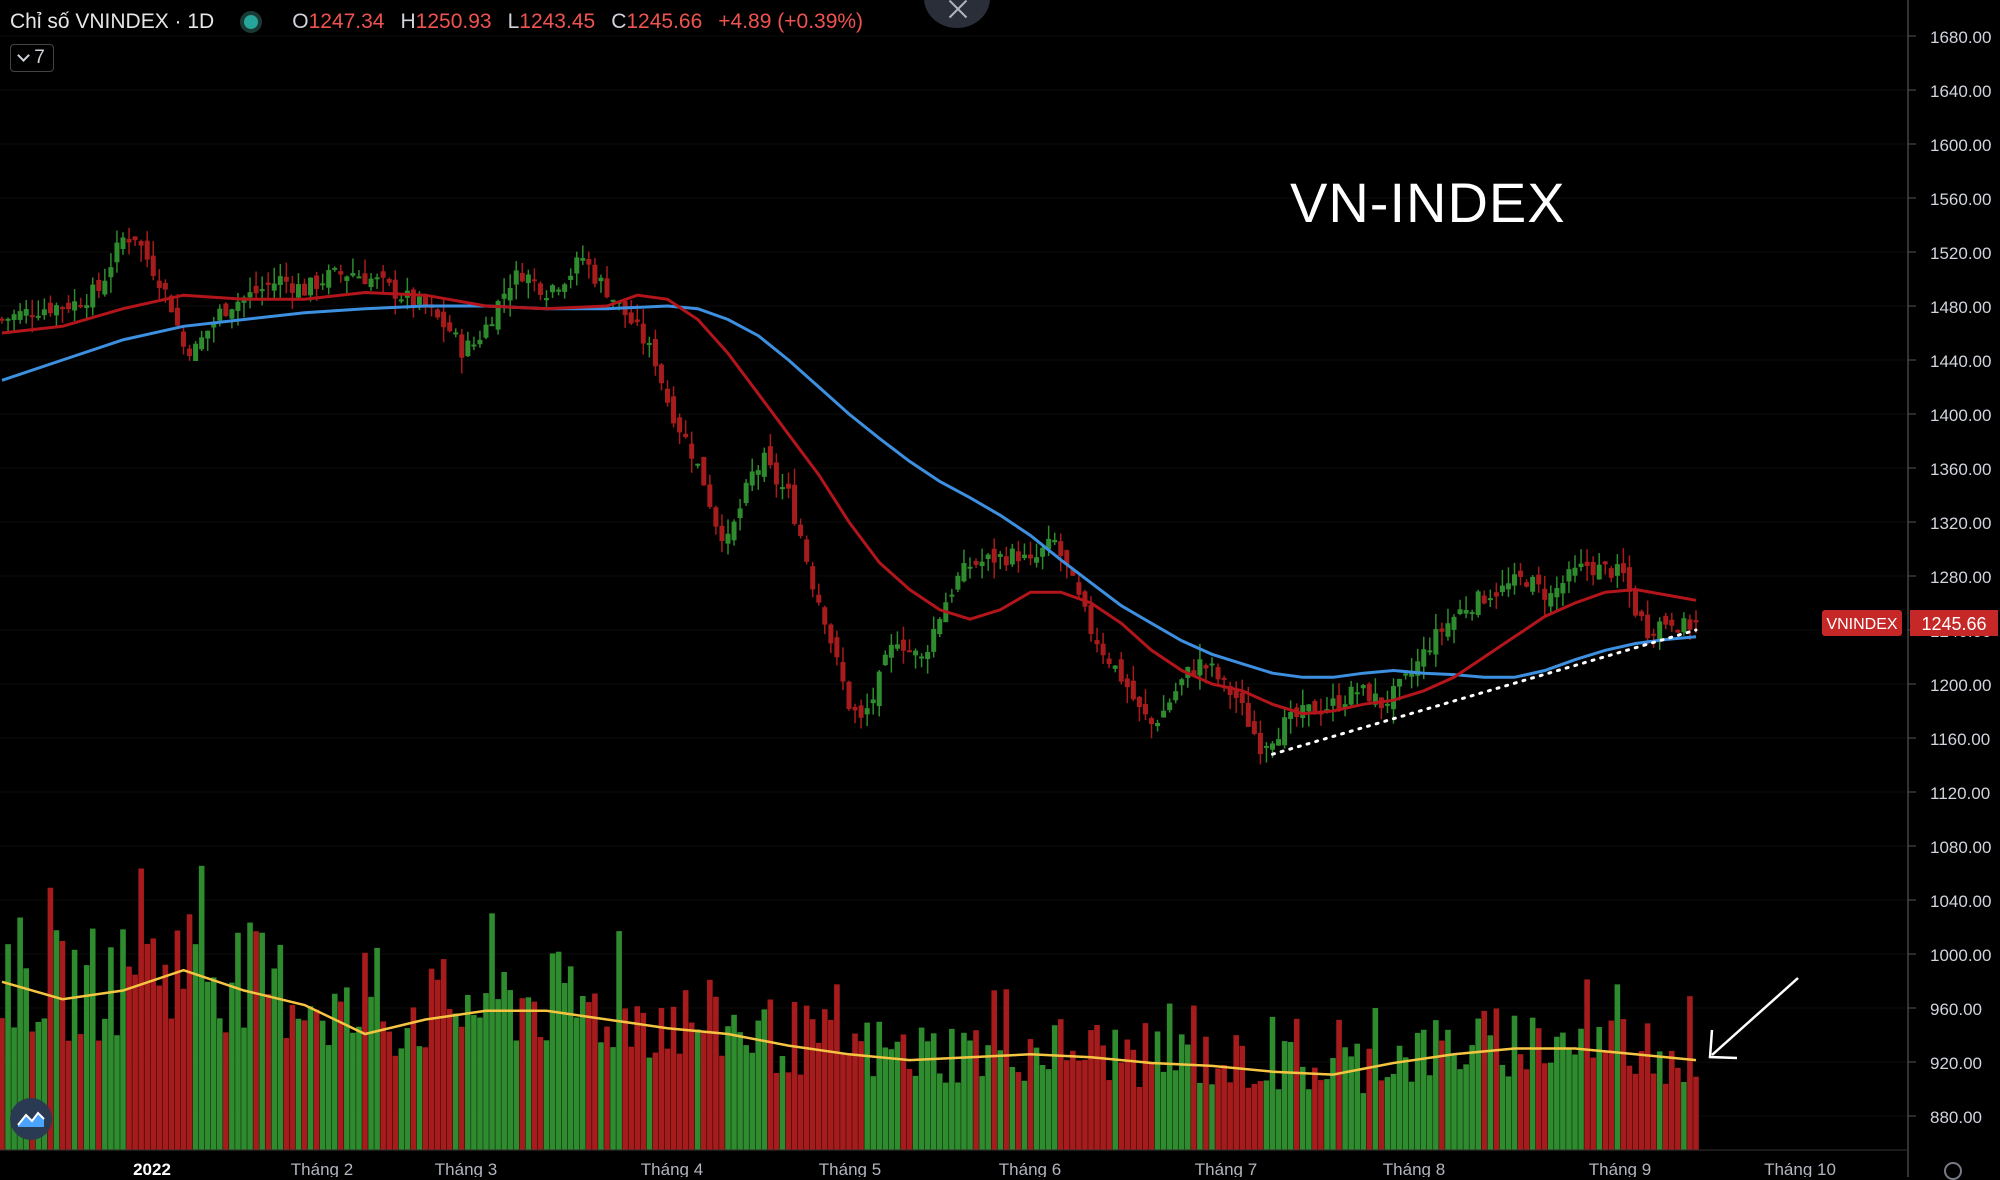 Image resolution: width=2000 pixels, height=1180 pixels. Describe the element at coordinates (1953, 1171) in the screenshot. I see `gear-icon` at that location.